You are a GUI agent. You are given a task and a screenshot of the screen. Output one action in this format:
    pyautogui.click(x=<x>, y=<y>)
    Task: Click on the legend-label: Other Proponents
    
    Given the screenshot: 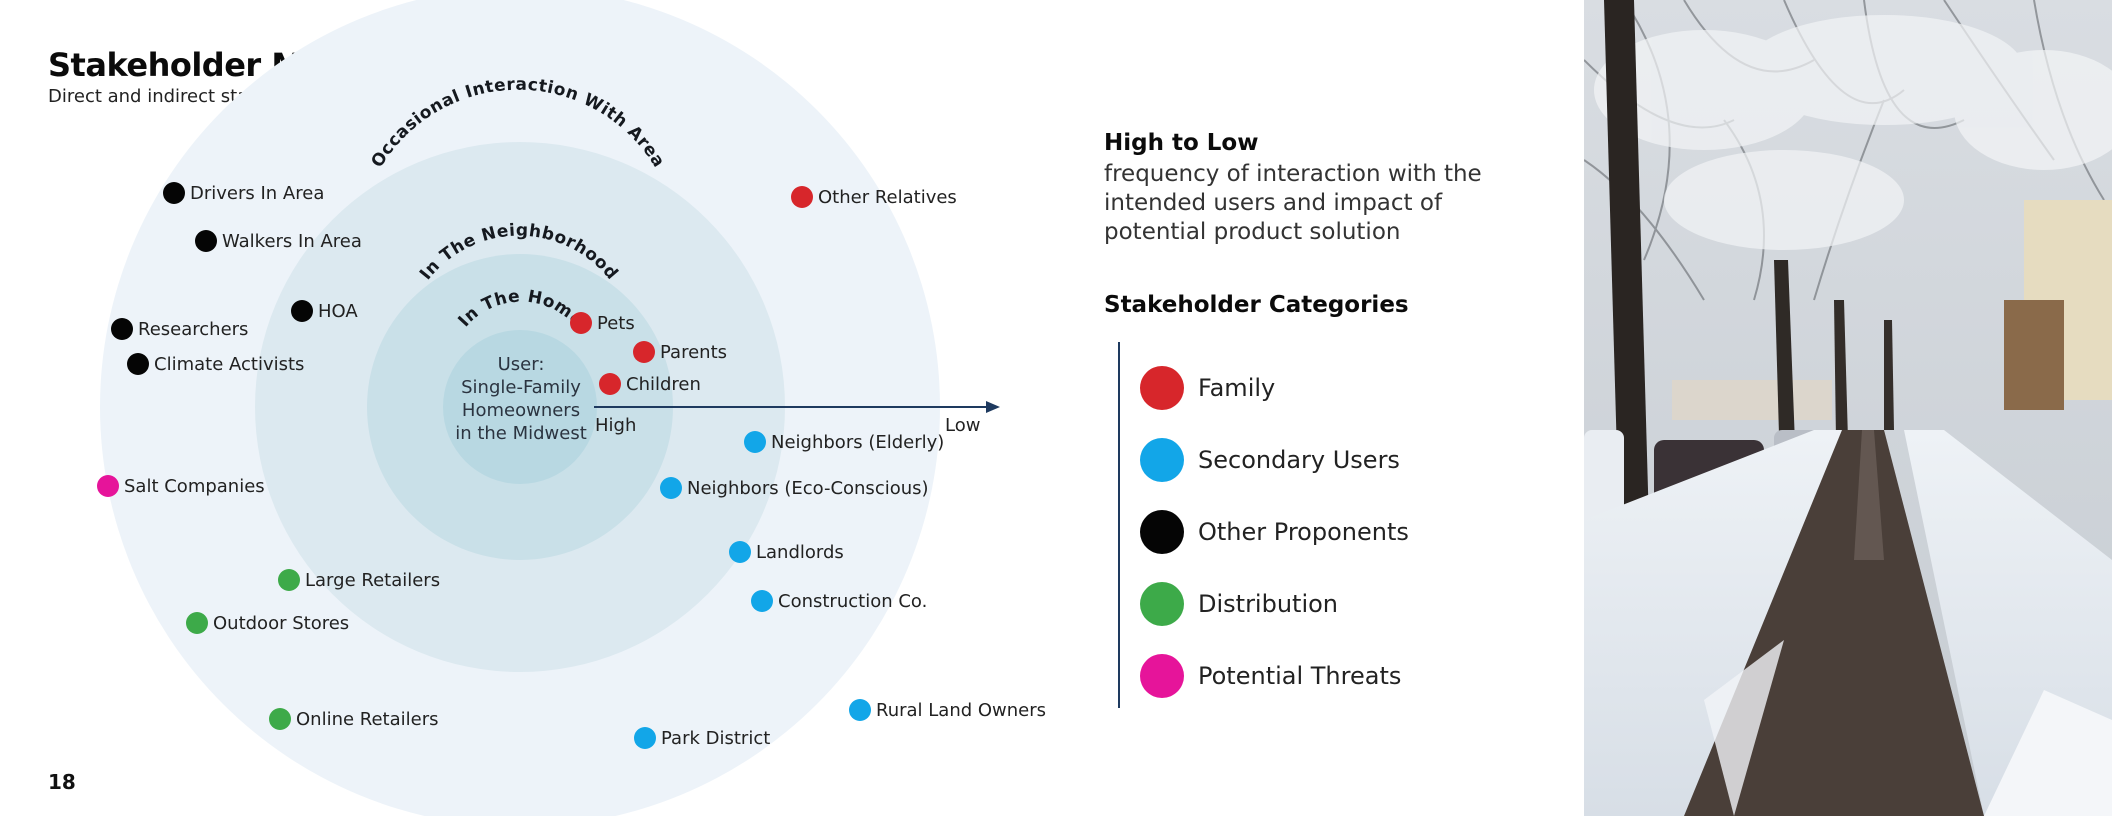 What is the action you would take?
    pyautogui.click(x=1303, y=532)
    